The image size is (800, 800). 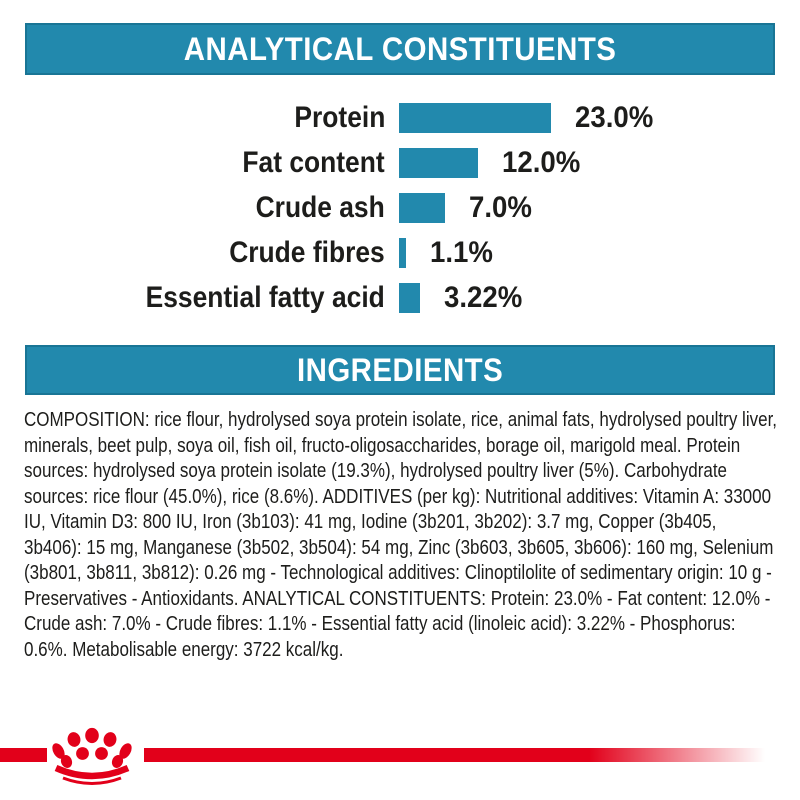 I want to click on bar-value-essential-fatty-acid: 3.22%, so click(x=483, y=297).